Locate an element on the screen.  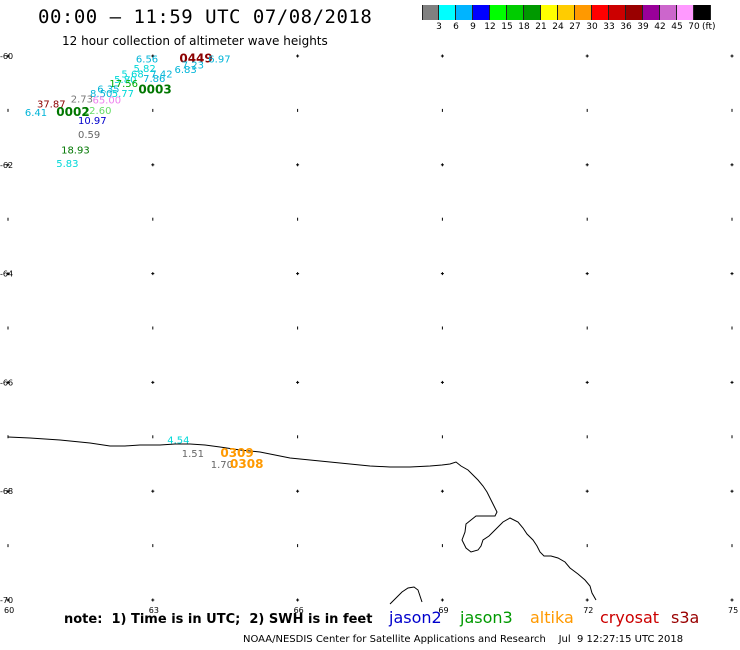
latitude-tick-label: -68 is located at coordinates (6, 491).